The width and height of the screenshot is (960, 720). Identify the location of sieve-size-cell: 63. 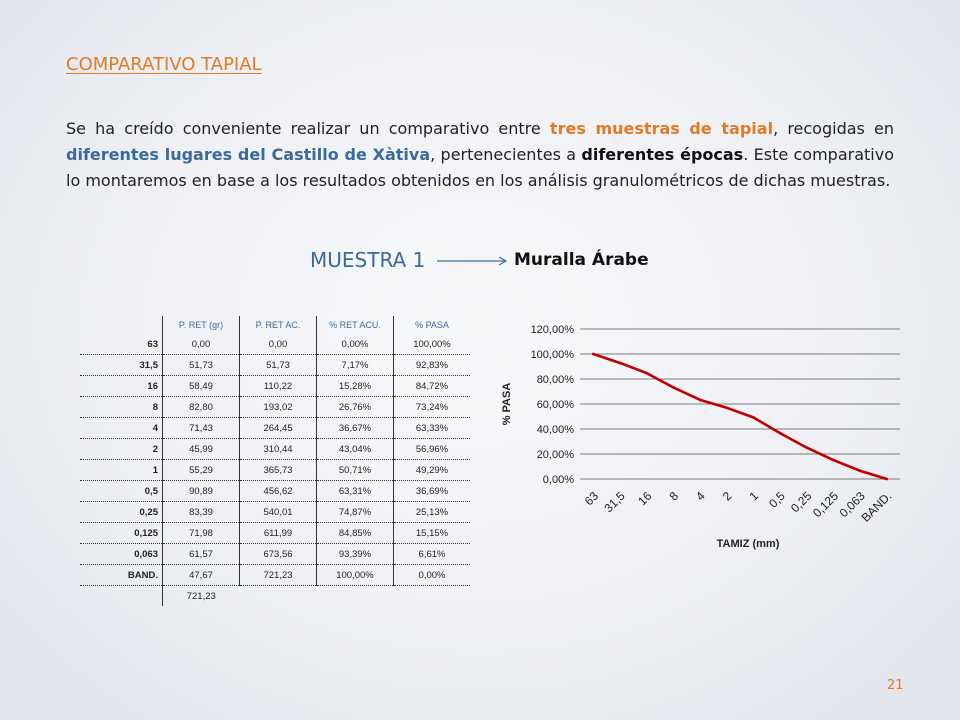
(121, 344).